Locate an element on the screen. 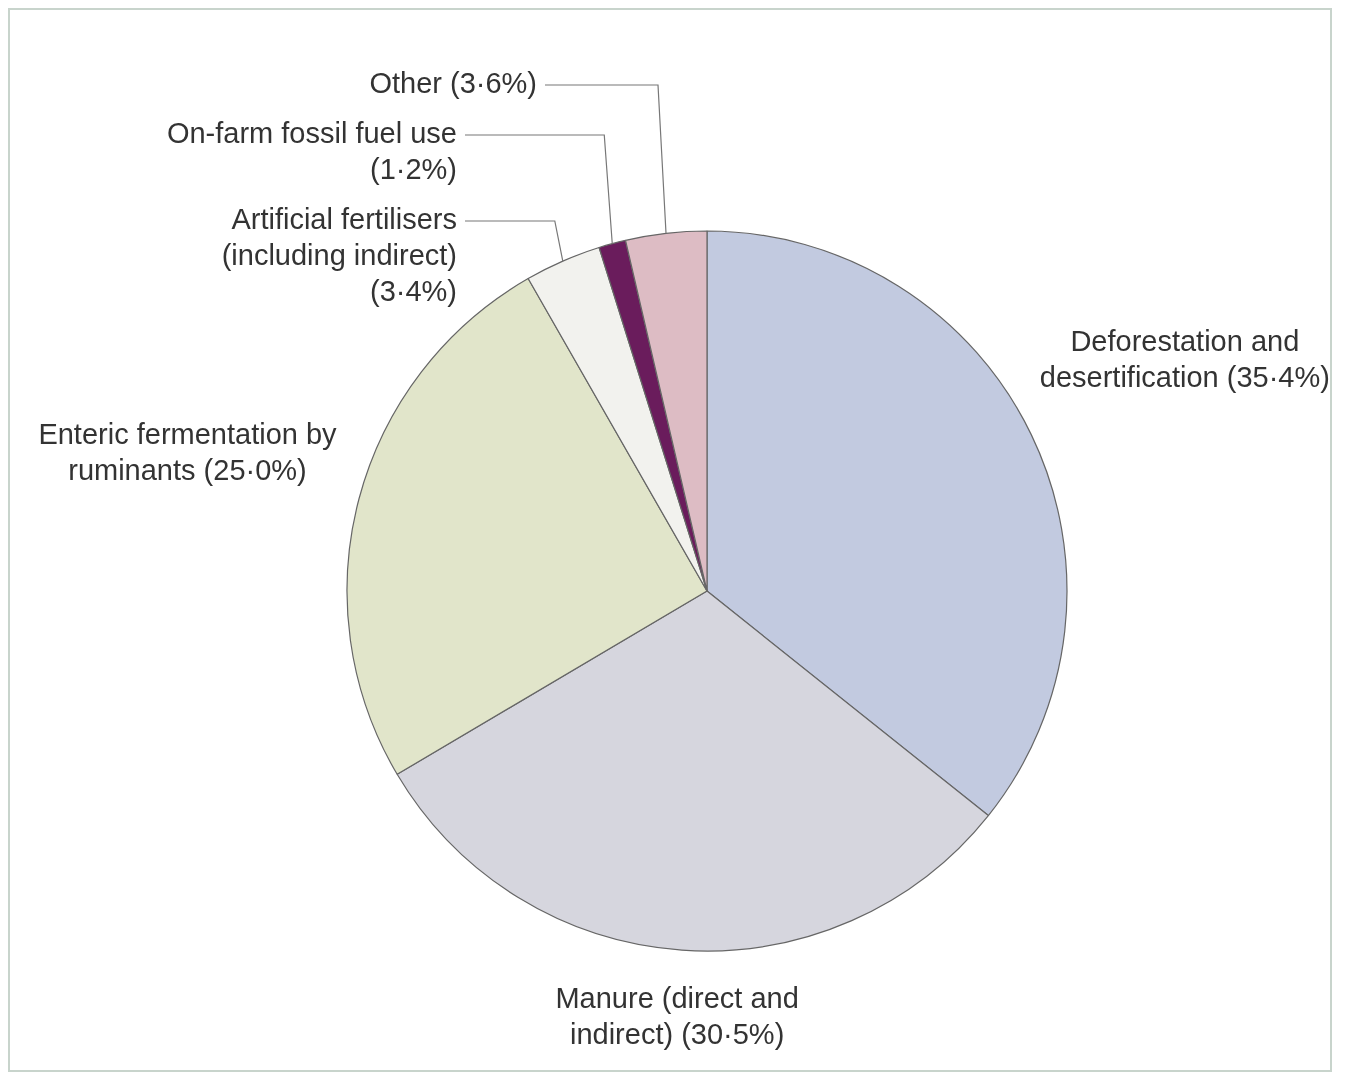 This screenshot has width=1352, height=1092. slice-label: Manure (direct and indirect) (30·5%) is located at coordinates (677, 1016).